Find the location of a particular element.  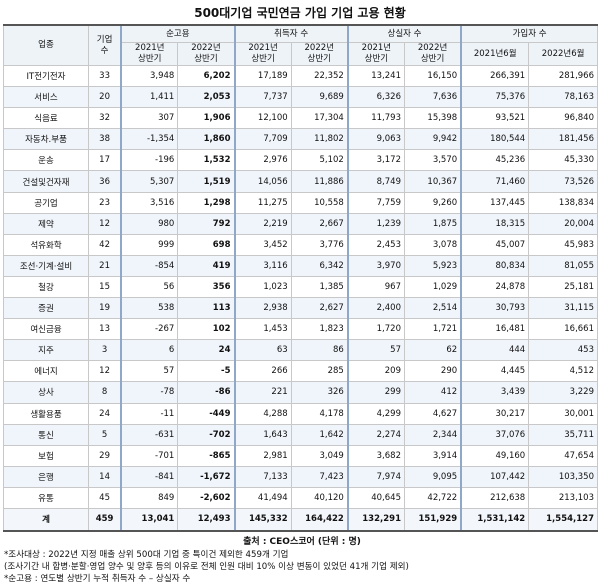

row-lost-2022: 3,078 is located at coordinates (432, 244).